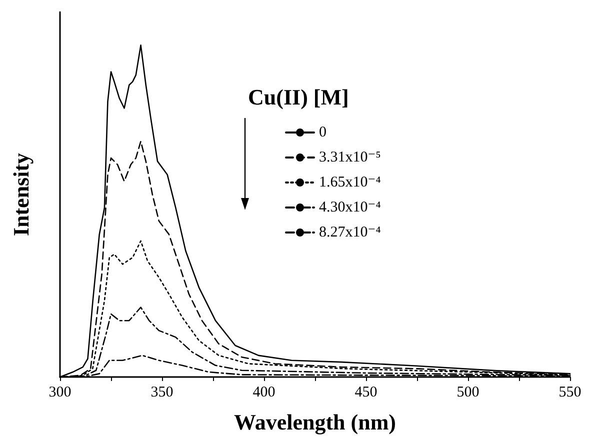  Describe the element at coordinates (350, 232) in the screenshot. I see `legend-label: 8.27x10⁻⁴` at that location.